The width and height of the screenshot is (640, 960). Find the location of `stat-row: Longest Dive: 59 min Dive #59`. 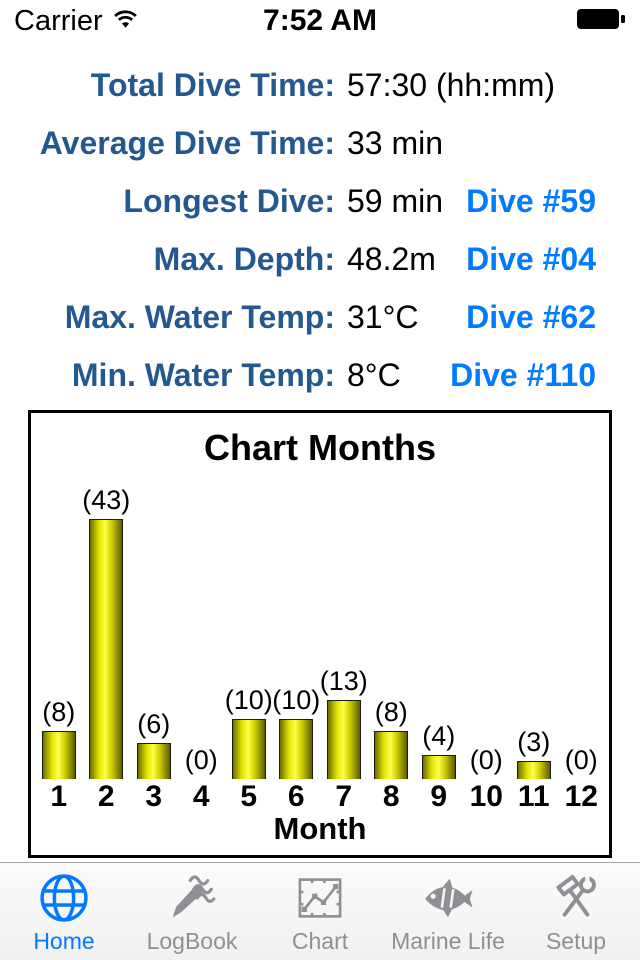

stat-row: Longest Dive: 59 min Dive #59 is located at coordinates (320, 201).